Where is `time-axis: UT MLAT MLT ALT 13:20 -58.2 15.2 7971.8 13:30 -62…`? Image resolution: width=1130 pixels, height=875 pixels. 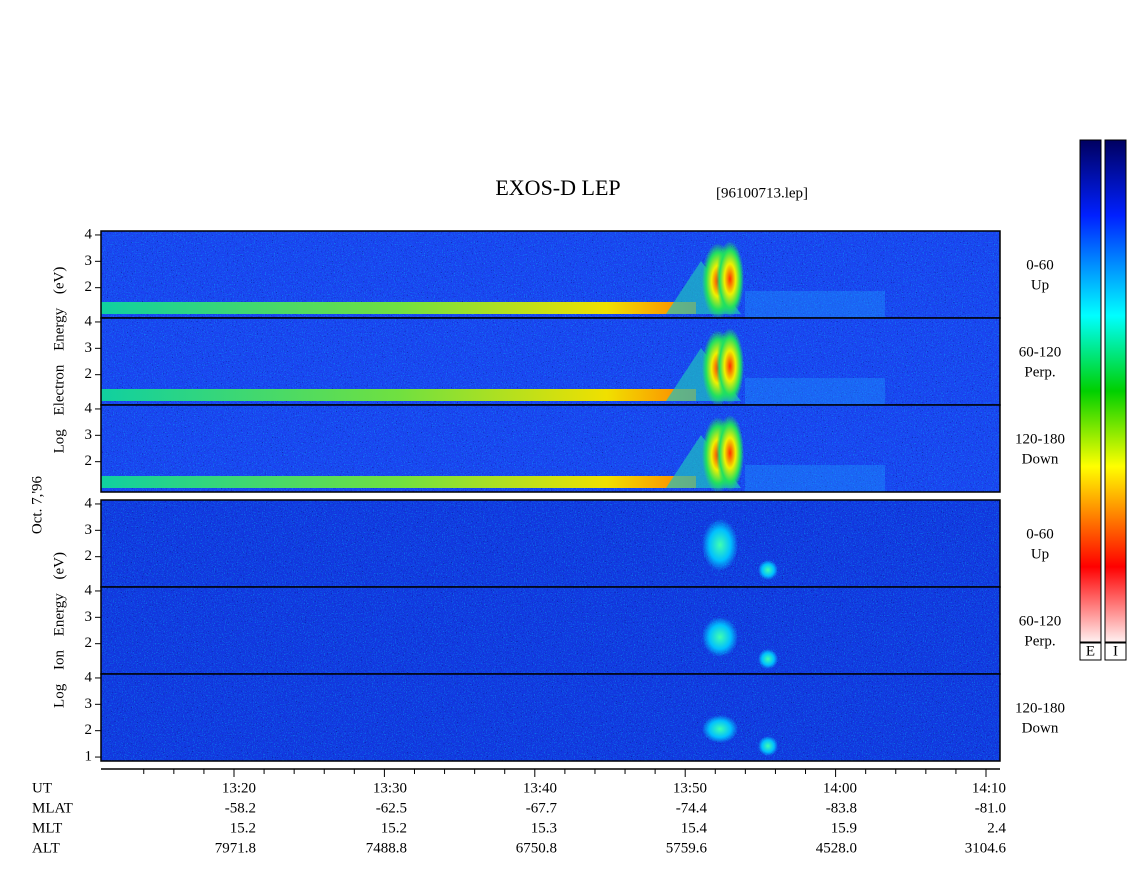 time-axis: UT MLAT MLT ALT 13:20 -58.2 15.2 7971.8 13:30 -62… is located at coordinates (519, 812).